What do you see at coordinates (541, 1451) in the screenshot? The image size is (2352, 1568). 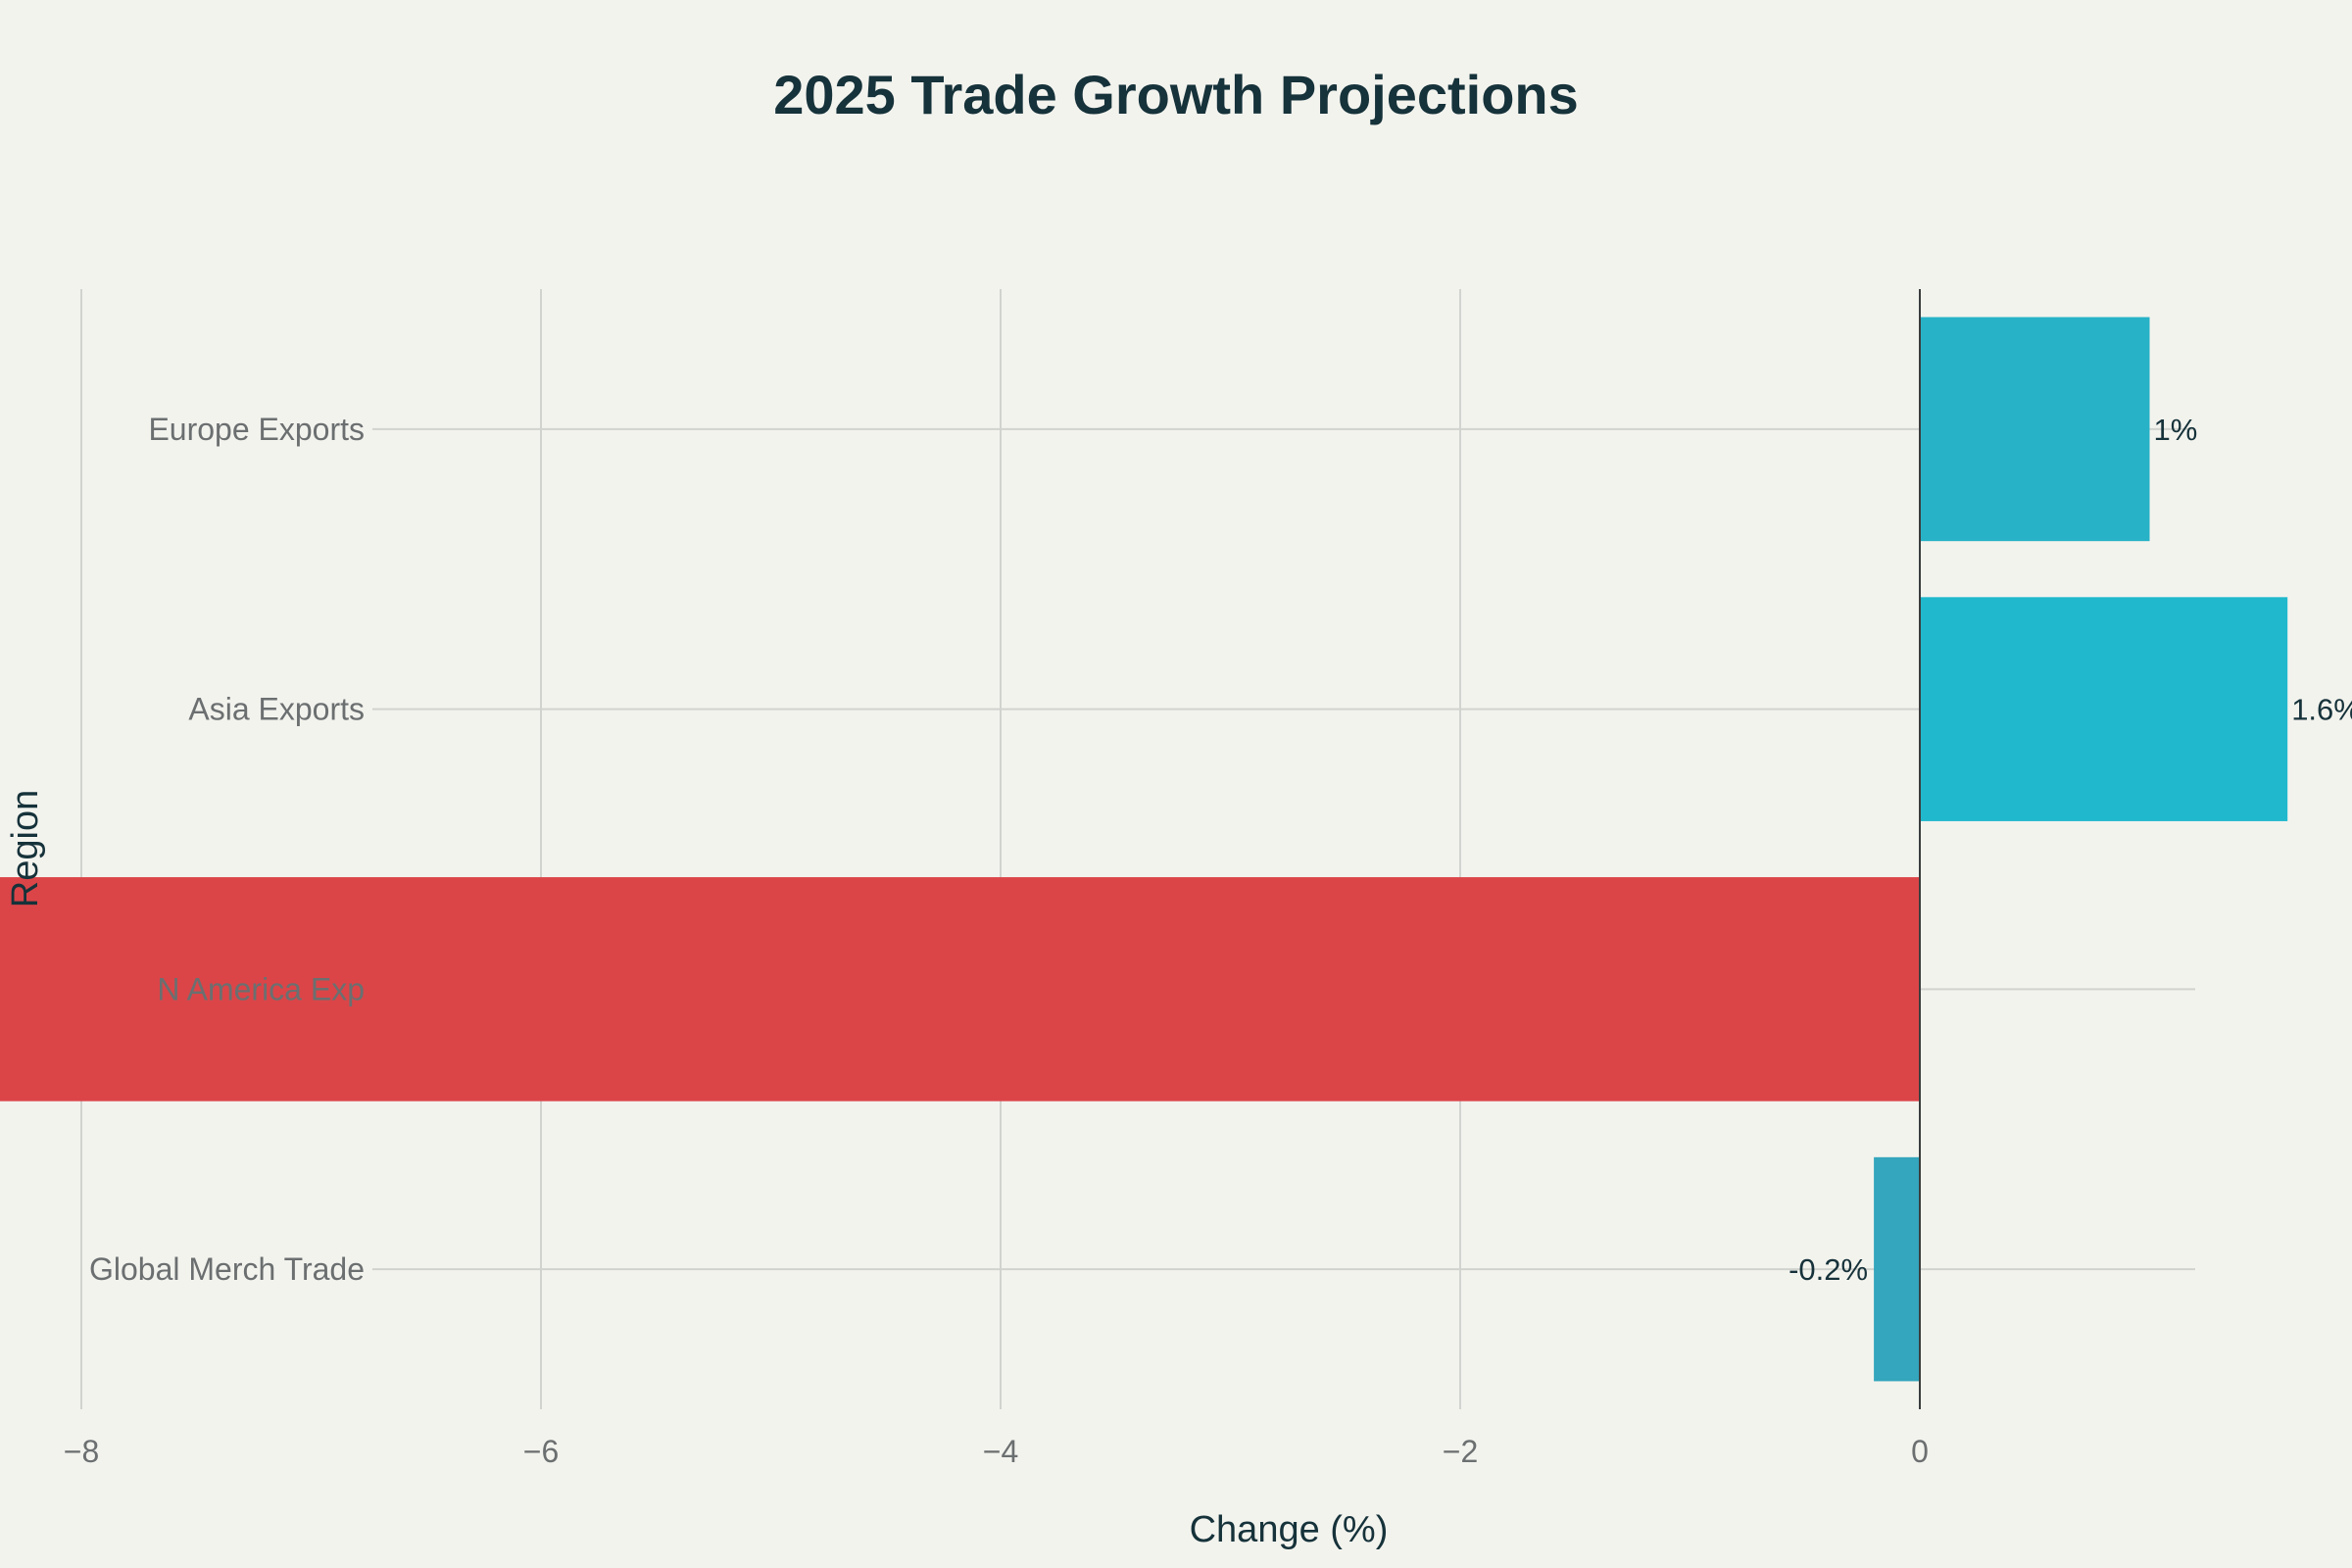 I see `x-tick-label: −6` at bounding box center [541, 1451].